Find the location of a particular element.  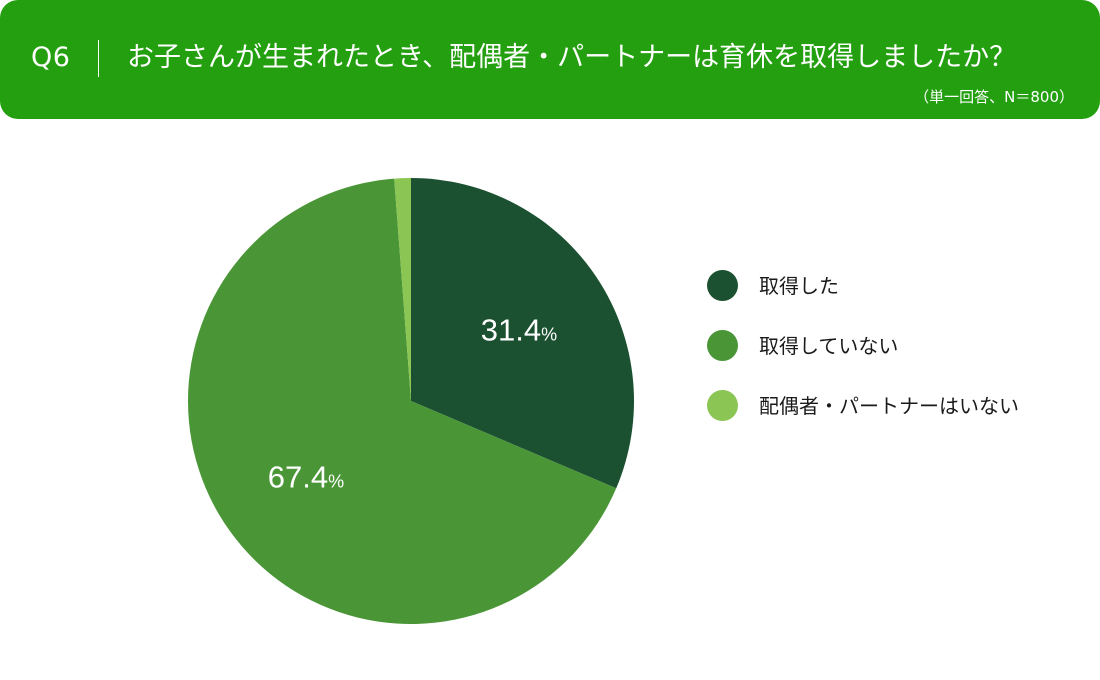

legend-label-no-partner: 配偶者・パートナーはいない is located at coordinates (889, 406).